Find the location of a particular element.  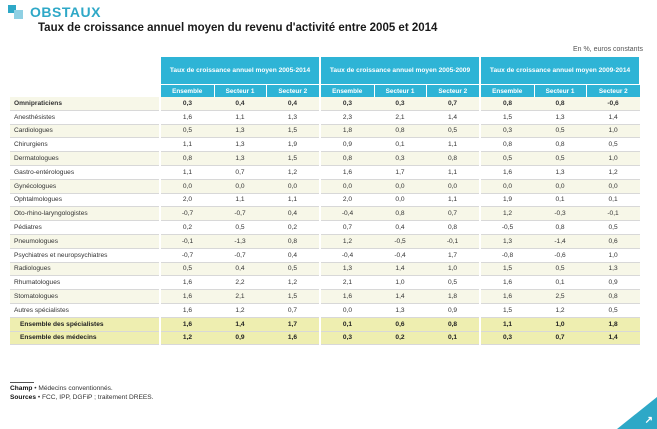

row-label: Ensemble des médecins is located at coordinates (85, 338).